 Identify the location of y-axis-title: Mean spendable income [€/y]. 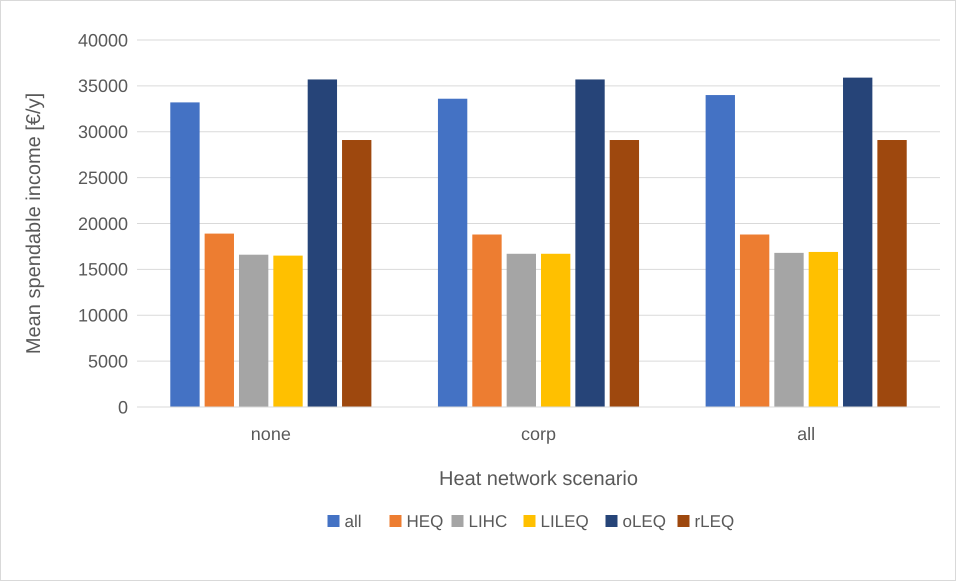
(34, 223).